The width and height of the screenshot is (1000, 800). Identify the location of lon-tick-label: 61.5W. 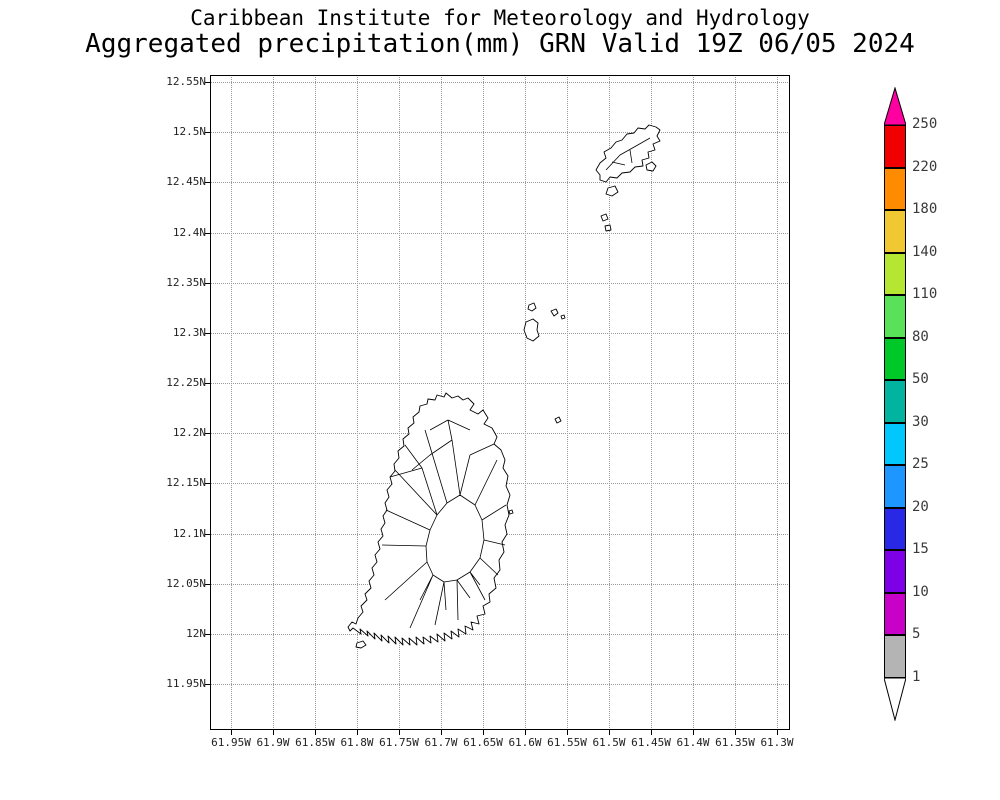
(609, 742).